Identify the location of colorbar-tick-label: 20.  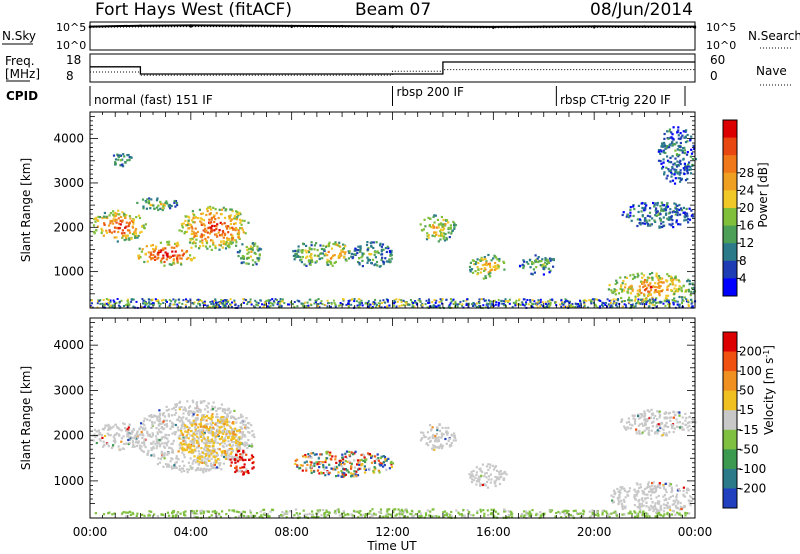
(746, 208).